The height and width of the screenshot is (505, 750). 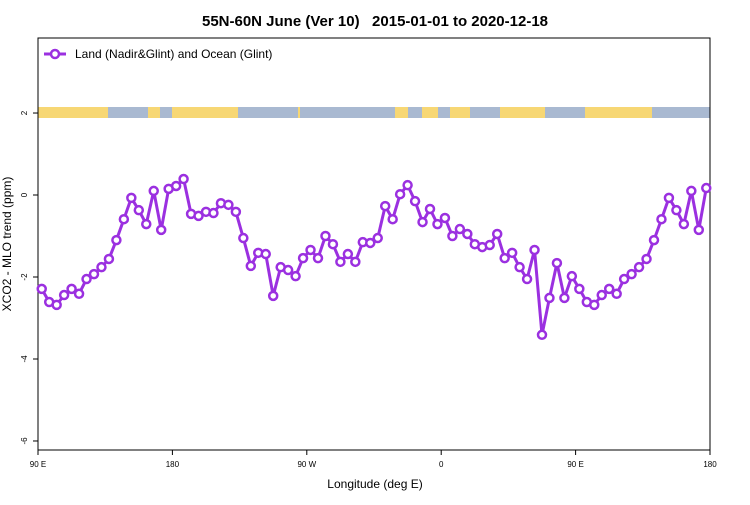 What do you see at coordinates (441, 464) in the screenshot?
I see `x-tick-label: 0` at bounding box center [441, 464].